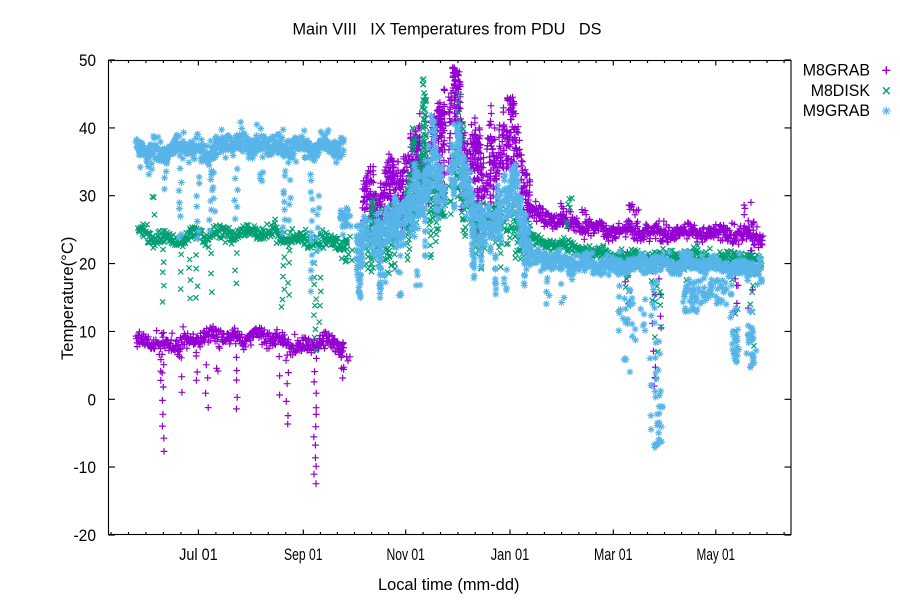  I want to click on svg-text: 40, so click(87, 129).